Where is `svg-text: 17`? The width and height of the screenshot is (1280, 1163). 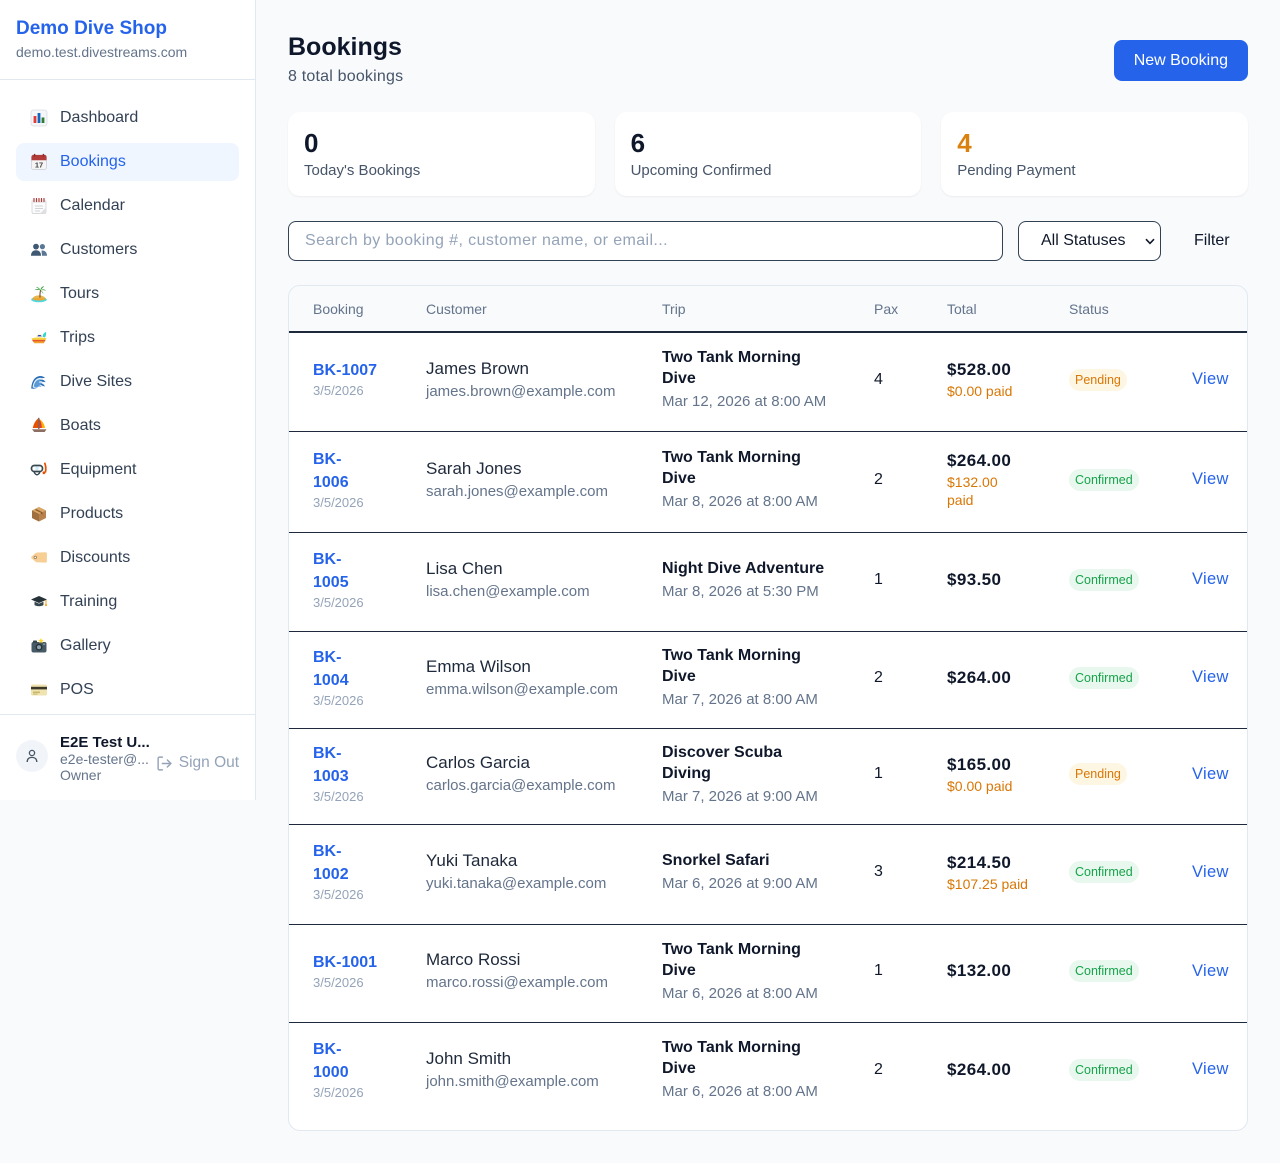 svg-text: 17 is located at coordinates (39, 165).